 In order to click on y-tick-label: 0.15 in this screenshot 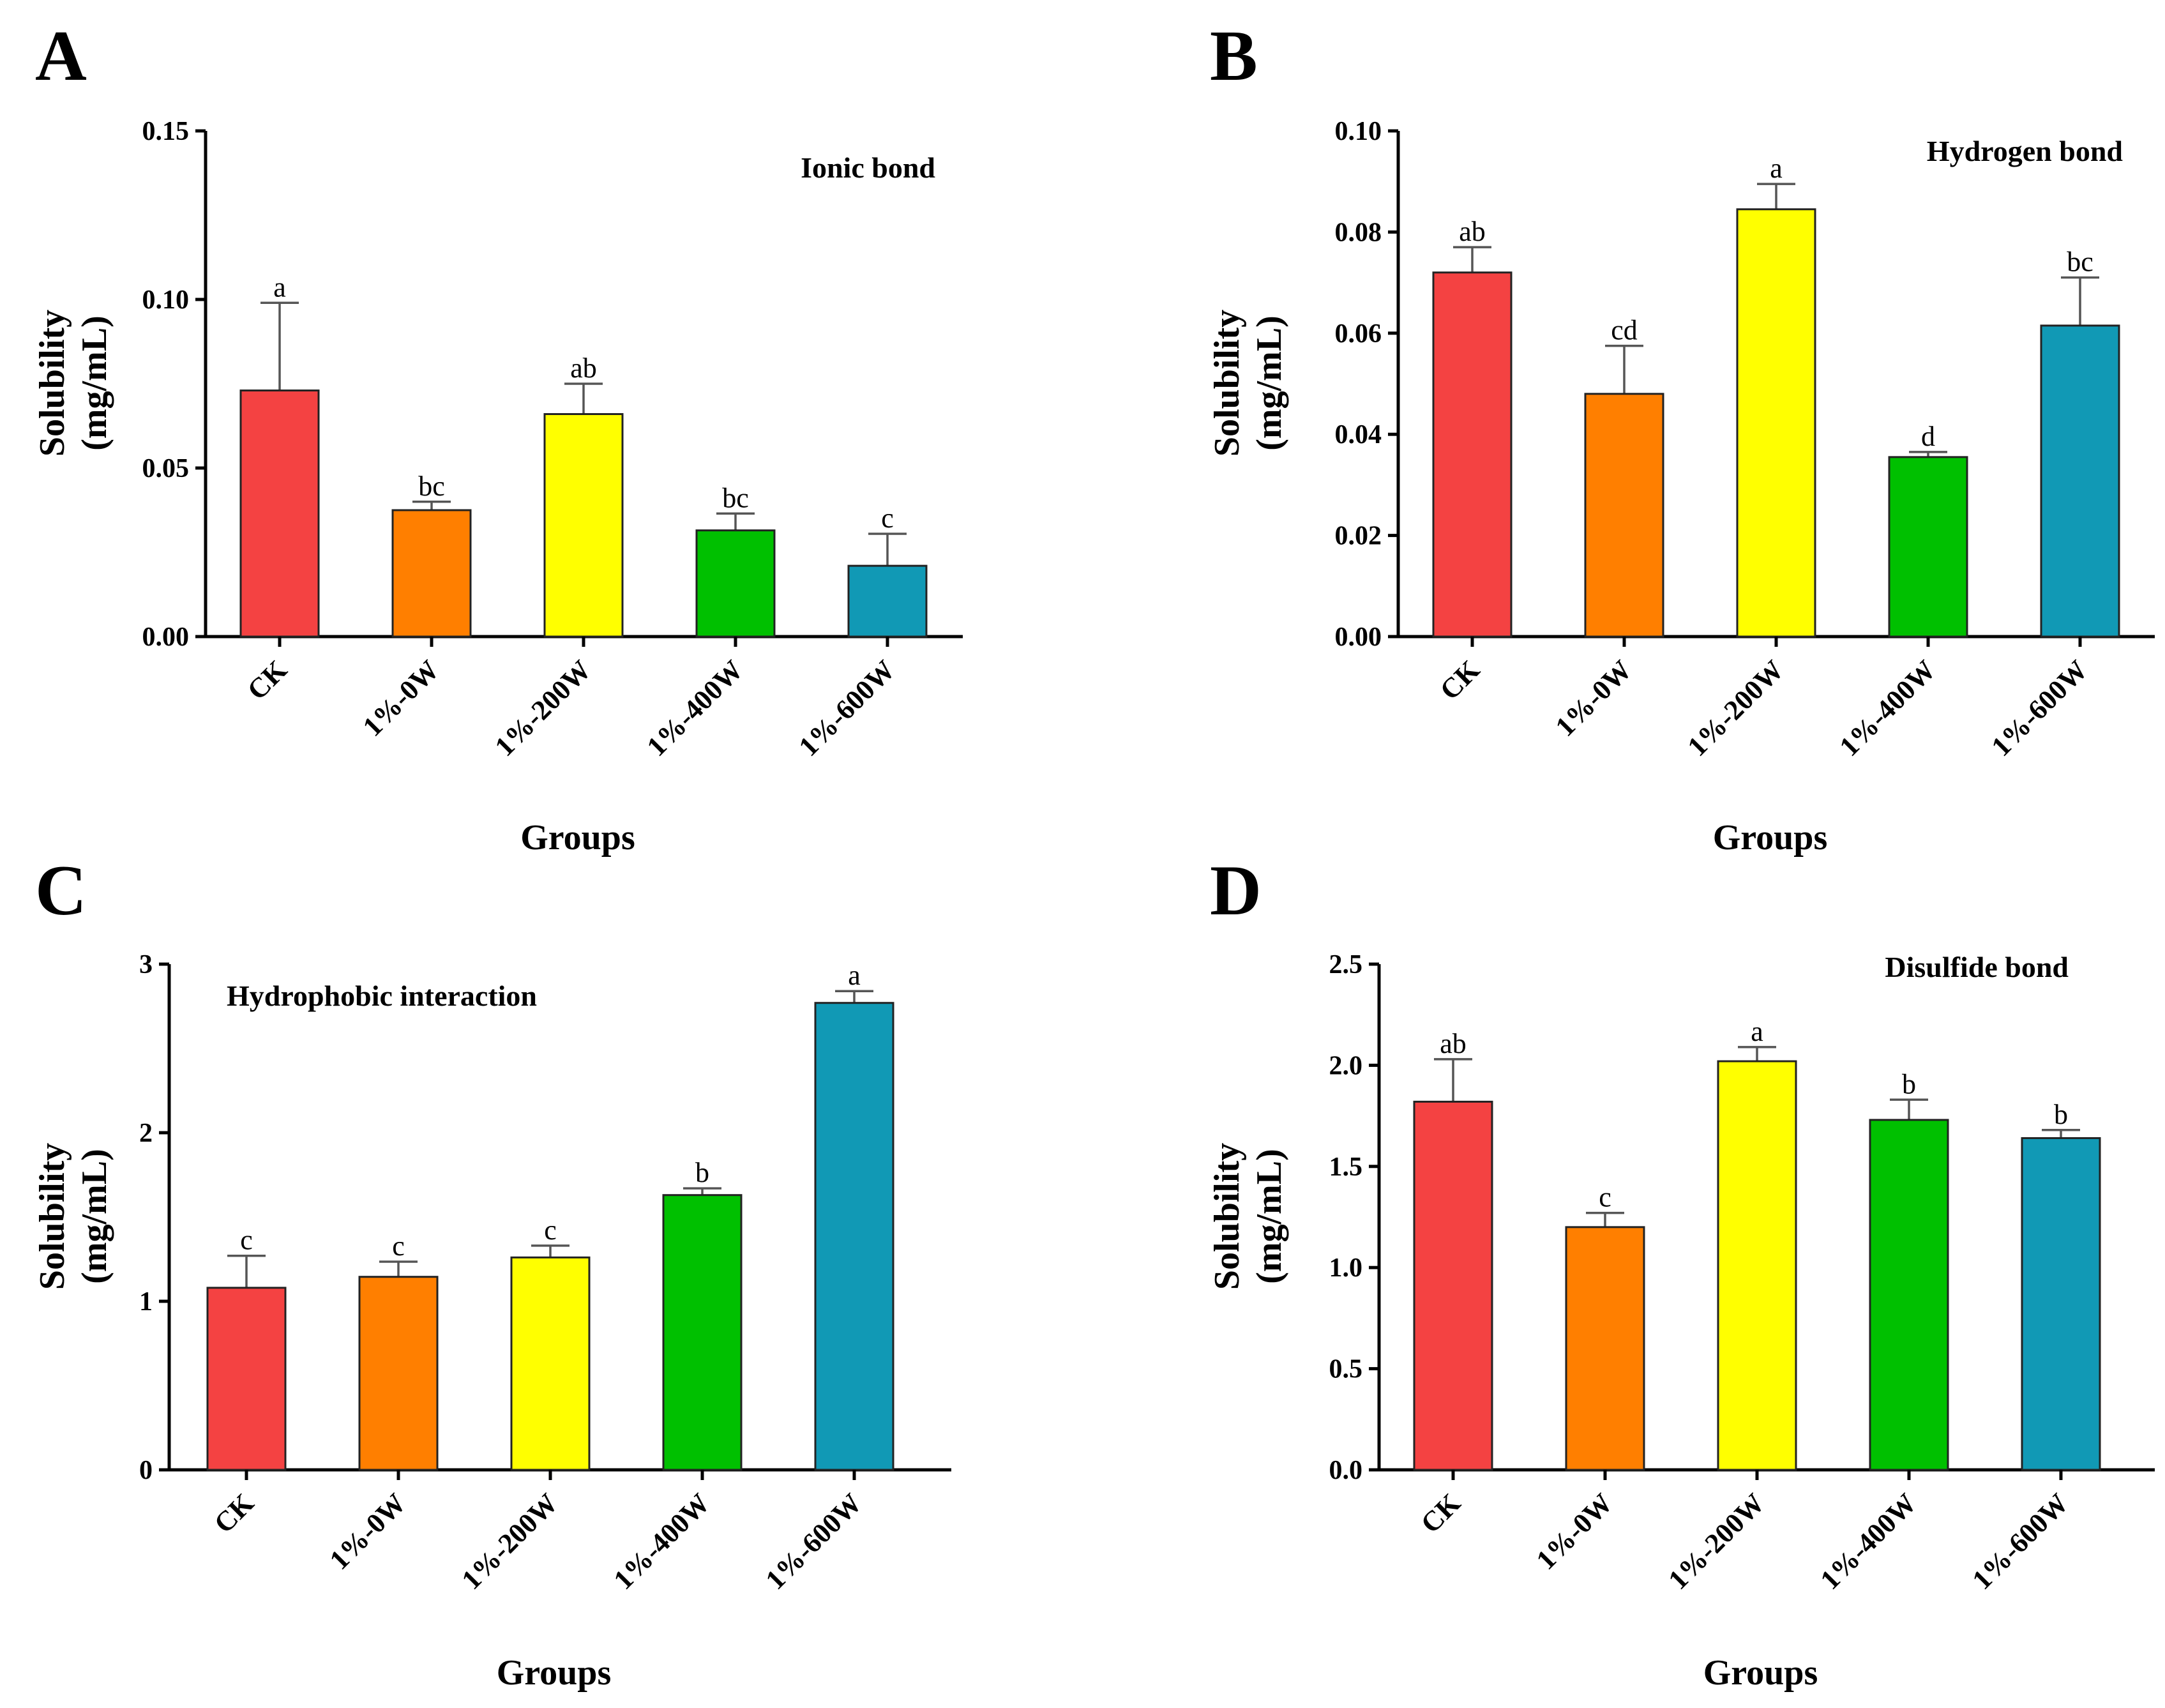, I will do `click(166, 131)`.